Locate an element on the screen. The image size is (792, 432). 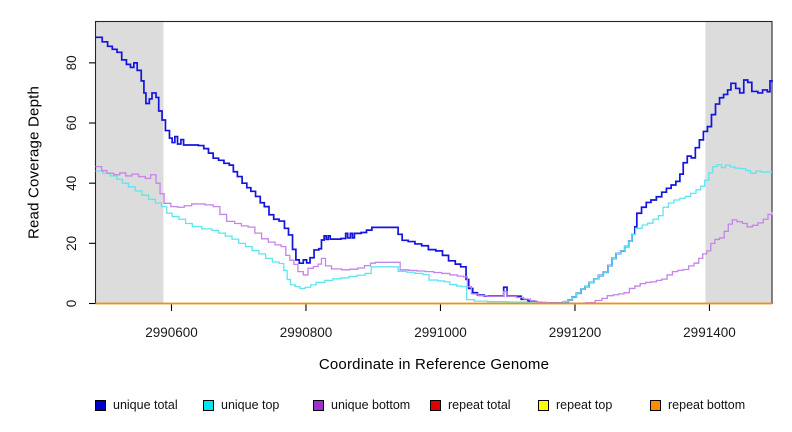
legend-item-repeat-total: repeat total is located at coordinates (470, 405).